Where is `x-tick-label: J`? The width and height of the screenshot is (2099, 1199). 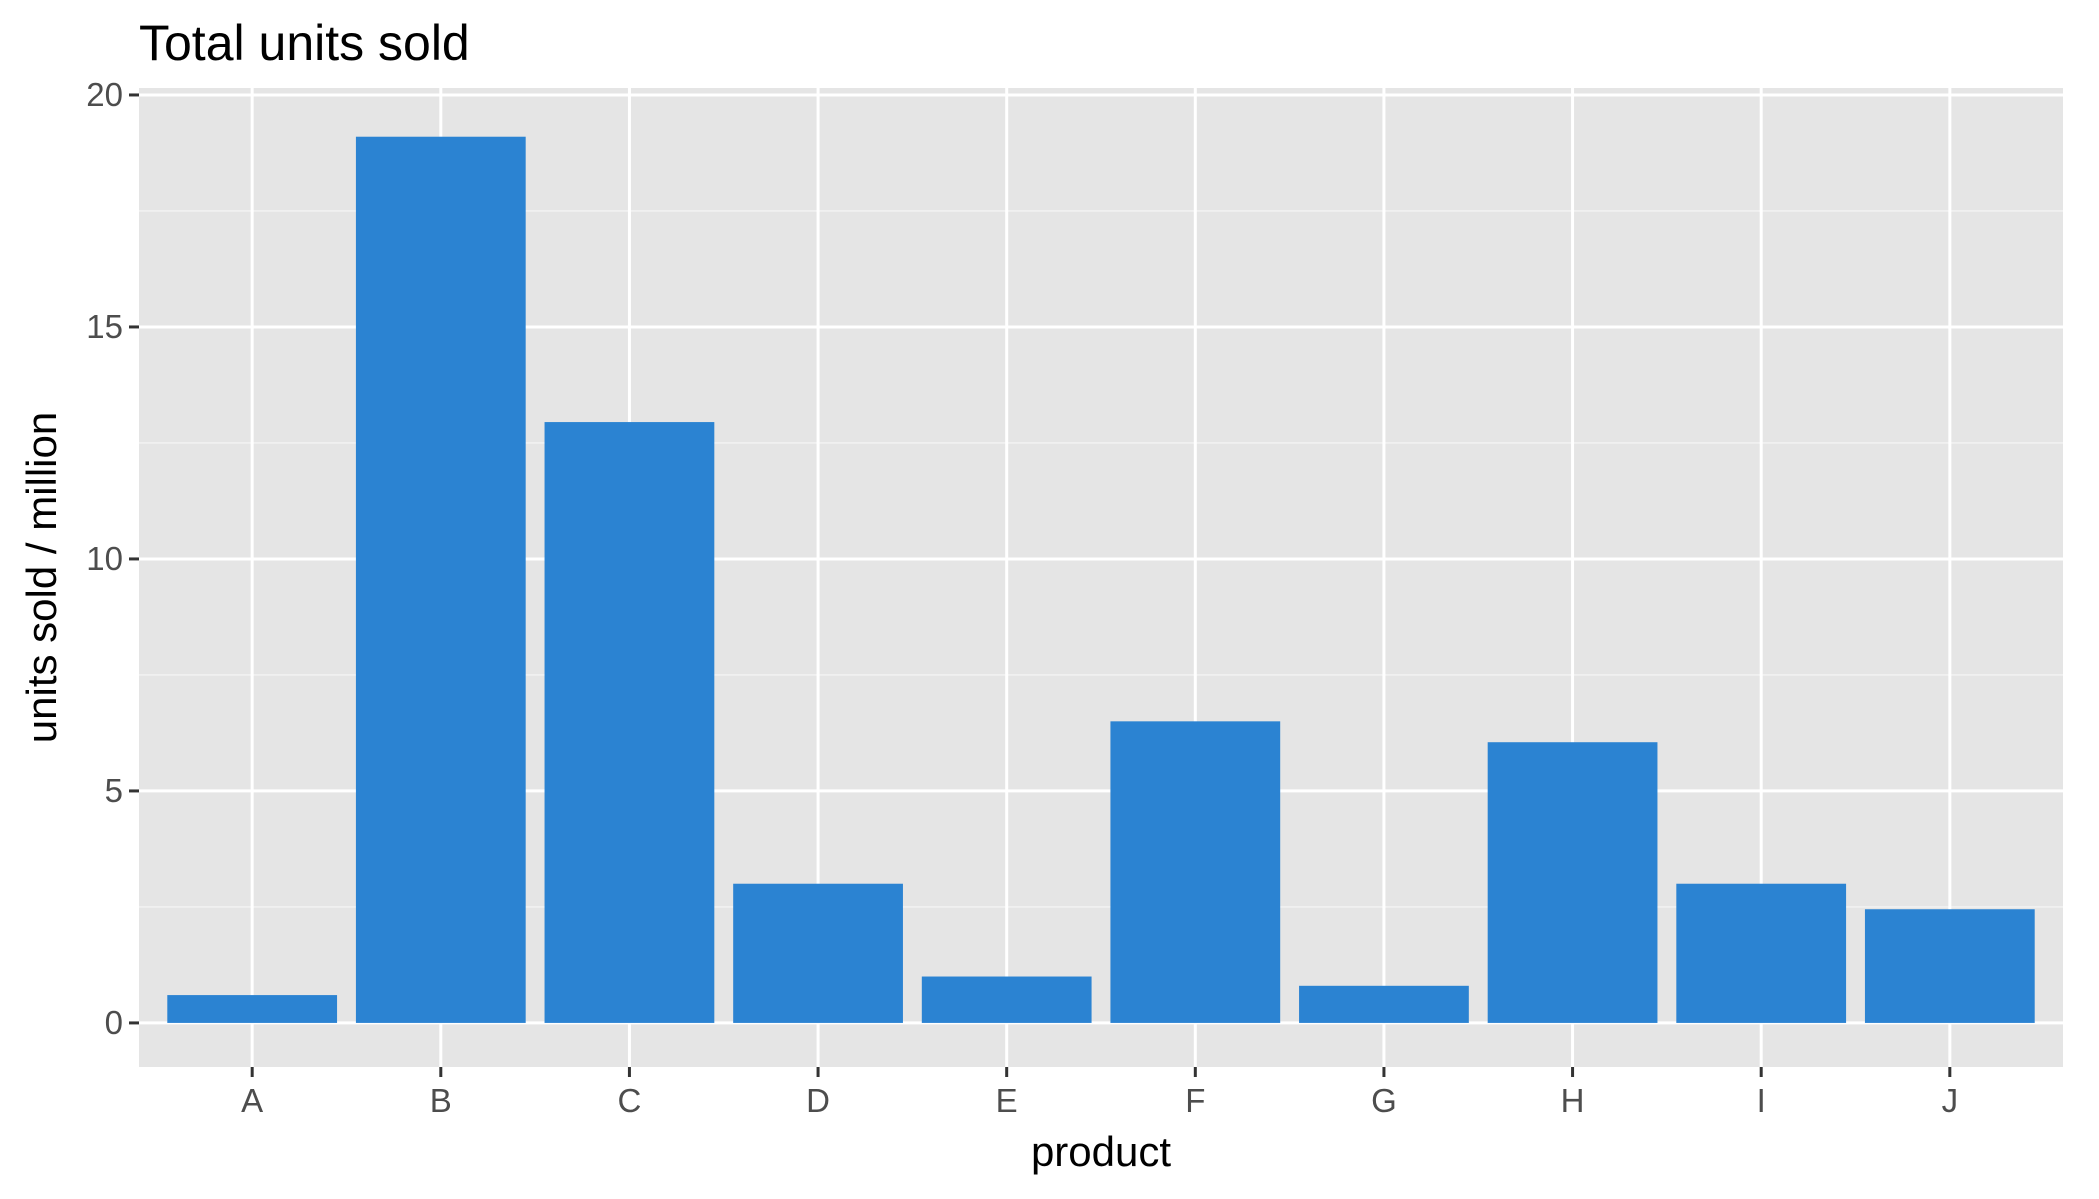
x-tick-label: J is located at coordinates (1950, 1100).